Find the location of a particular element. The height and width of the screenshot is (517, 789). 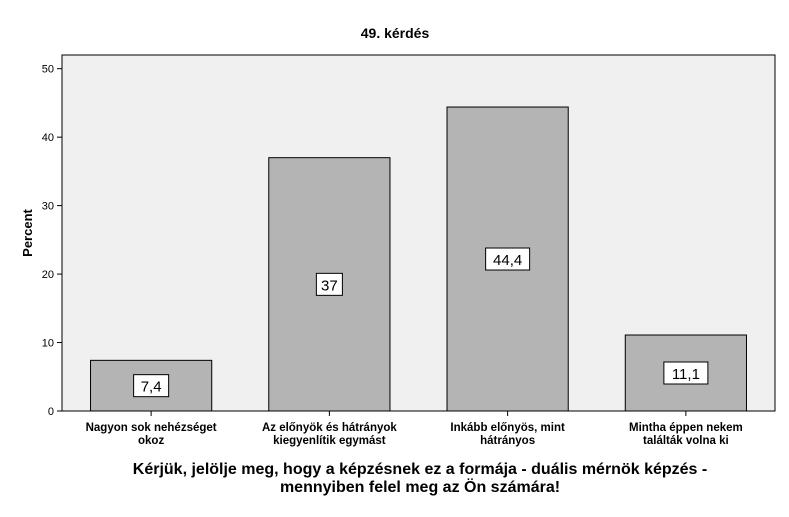

data-label: 44,4 is located at coordinates (508, 259).